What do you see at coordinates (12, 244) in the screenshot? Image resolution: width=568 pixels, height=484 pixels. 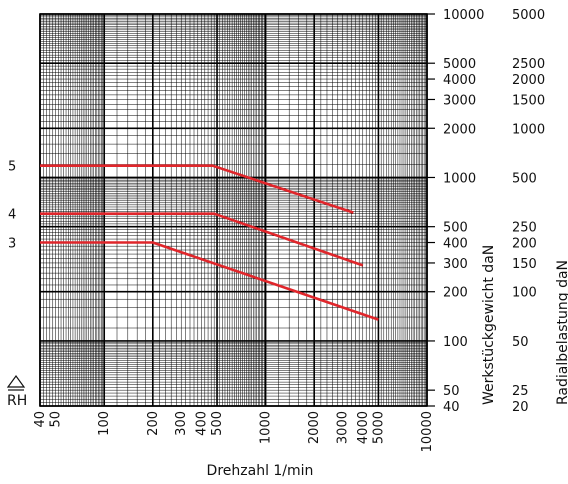 I see `series-label-3: 3` at bounding box center [12, 244].